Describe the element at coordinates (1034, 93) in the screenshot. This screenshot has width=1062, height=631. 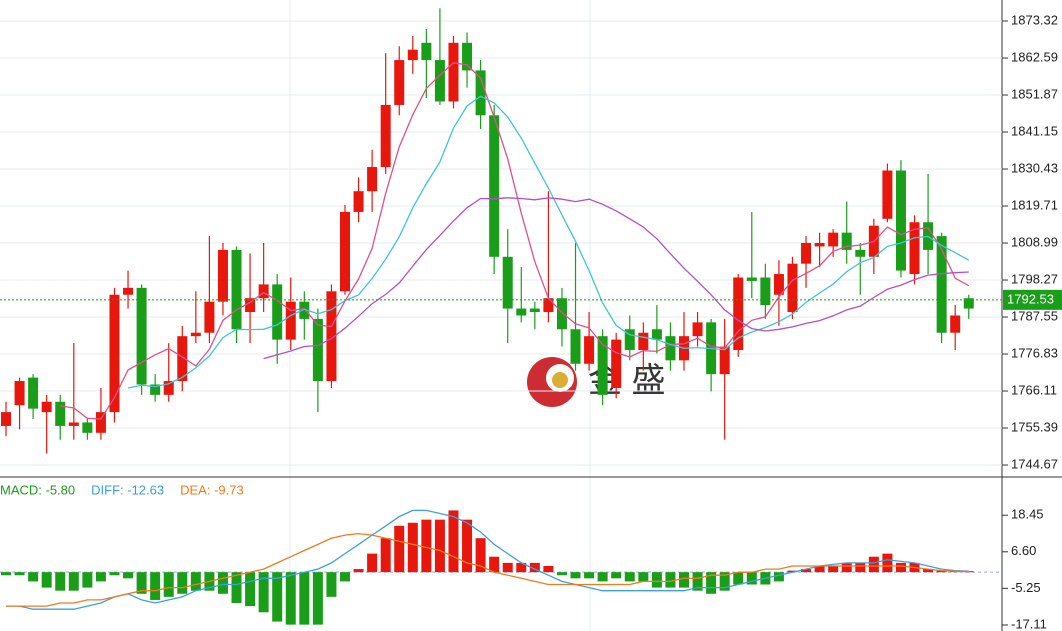
I see `y-tick-label: 1851.87` at that location.